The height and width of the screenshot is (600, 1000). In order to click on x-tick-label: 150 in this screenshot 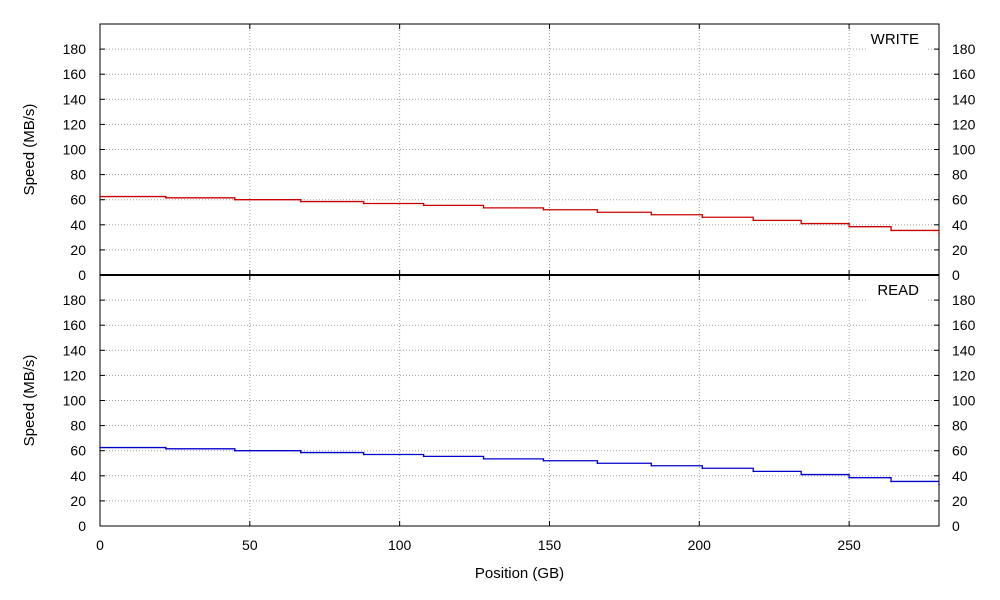, I will do `click(550, 545)`.